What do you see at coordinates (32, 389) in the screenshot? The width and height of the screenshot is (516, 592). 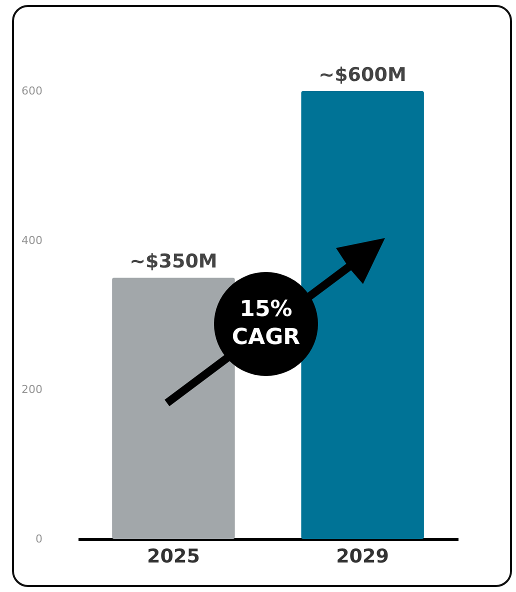 I see `y-tick-label: 200` at bounding box center [32, 389].